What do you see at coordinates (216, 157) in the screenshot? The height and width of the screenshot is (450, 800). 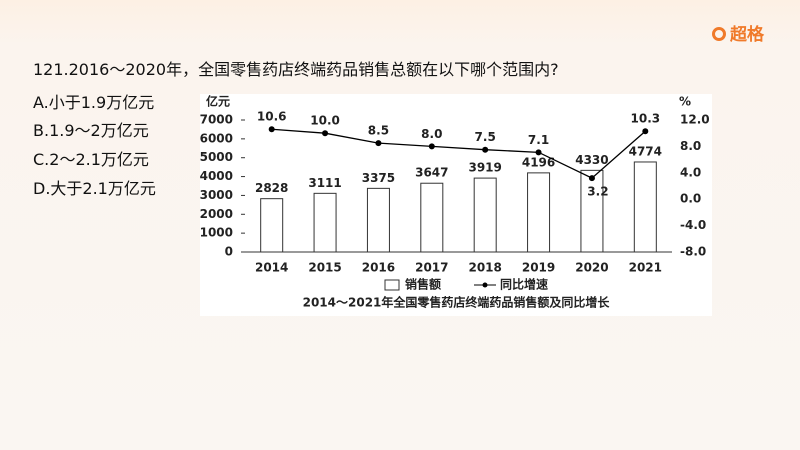 I see `y-tick-label: 5000` at bounding box center [216, 157].